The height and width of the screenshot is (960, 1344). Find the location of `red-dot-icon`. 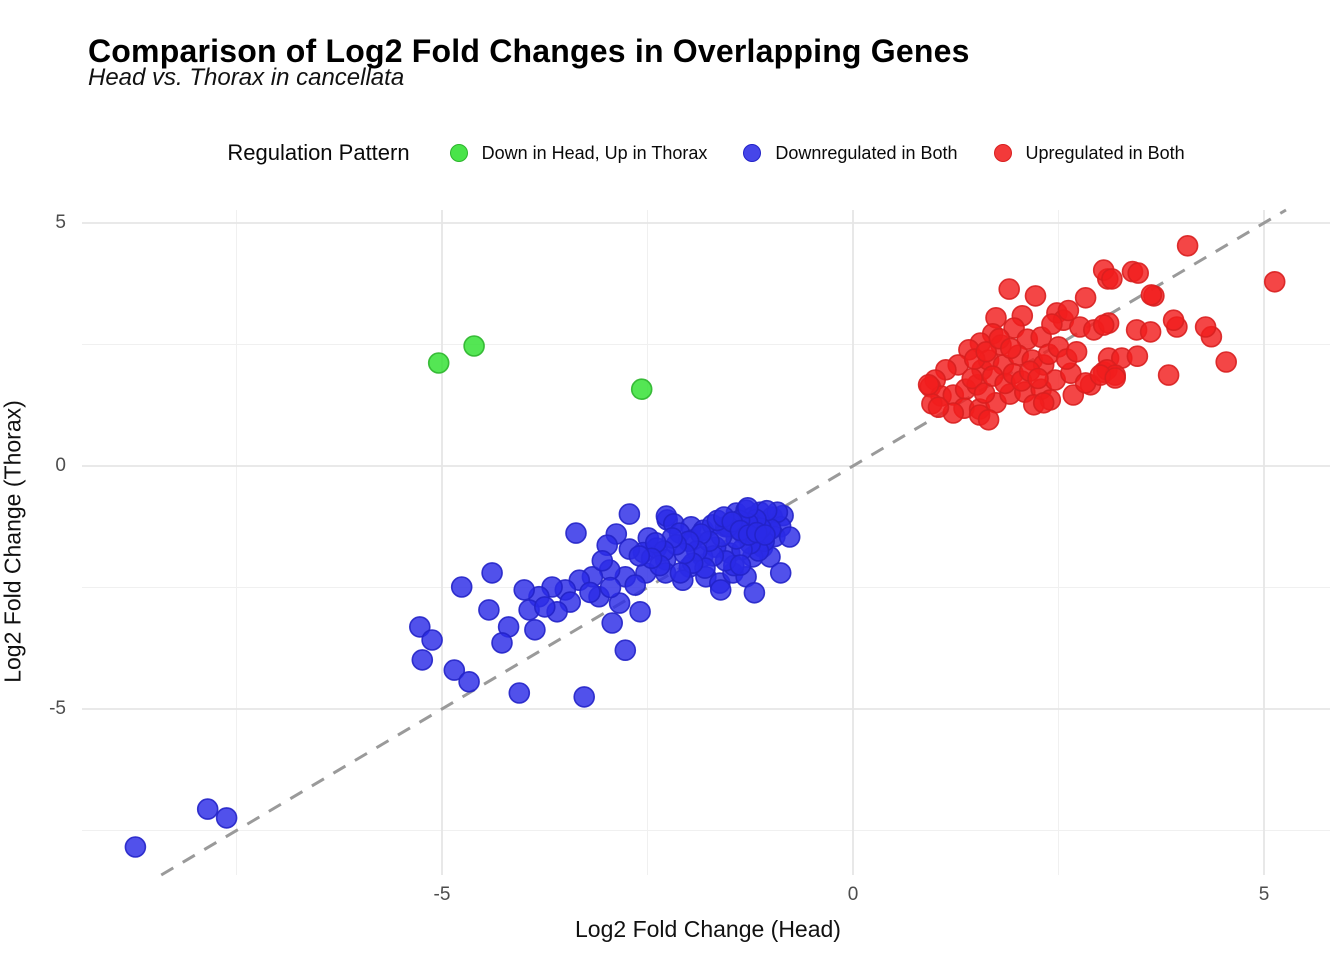

red-dot-icon is located at coordinates (1002, 153).